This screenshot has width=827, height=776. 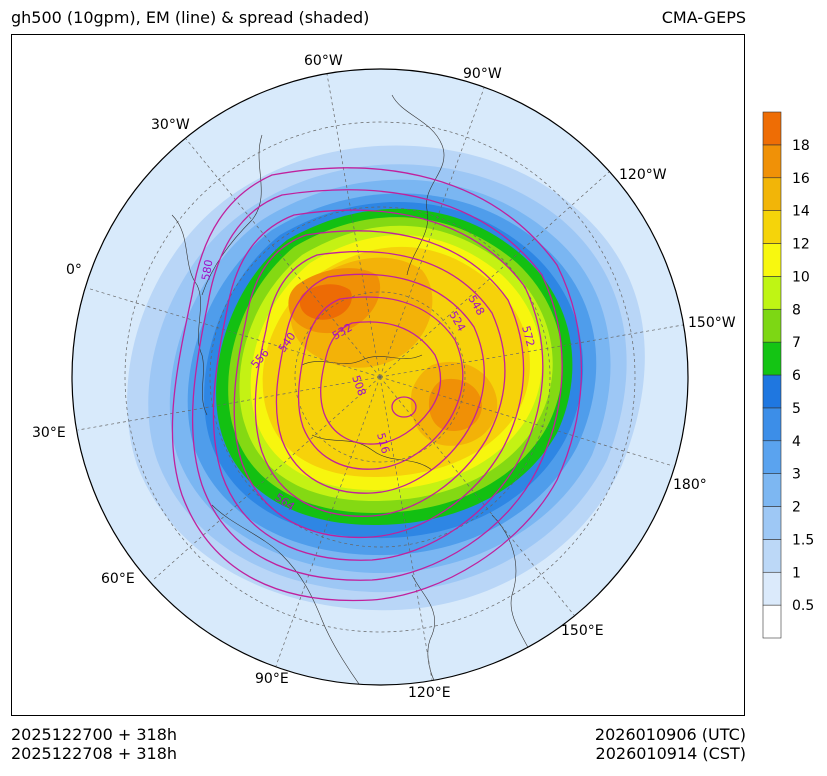 I want to click on lon-label-60e: 60°E, so click(x=118, y=579).